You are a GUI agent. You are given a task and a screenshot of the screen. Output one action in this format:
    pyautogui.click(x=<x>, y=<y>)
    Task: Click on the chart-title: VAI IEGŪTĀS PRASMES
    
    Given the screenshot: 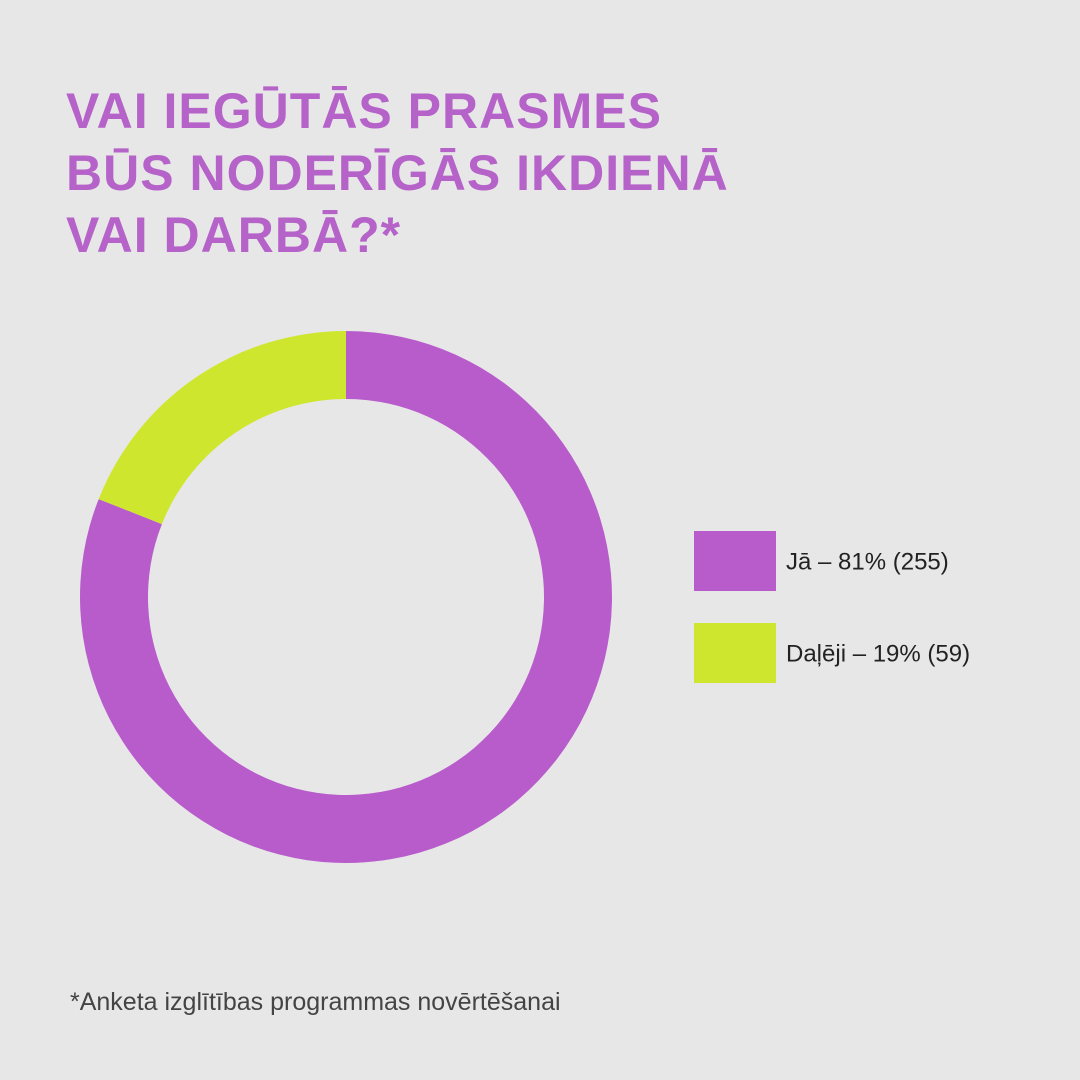 What is the action you would take?
    pyautogui.click(x=364, y=111)
    